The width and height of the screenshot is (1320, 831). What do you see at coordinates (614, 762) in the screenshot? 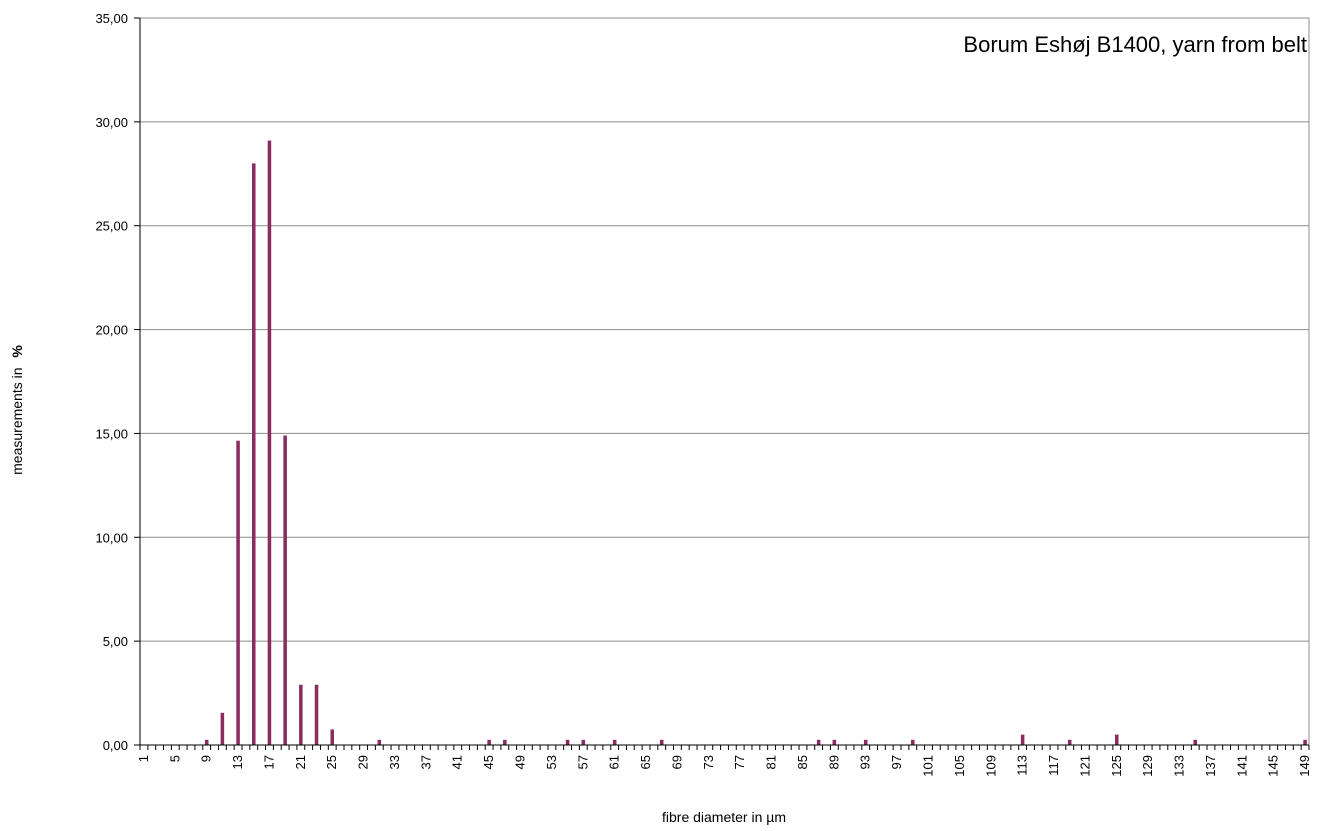
I see `x-tick-label: 61` at bounding box center [614, 762].